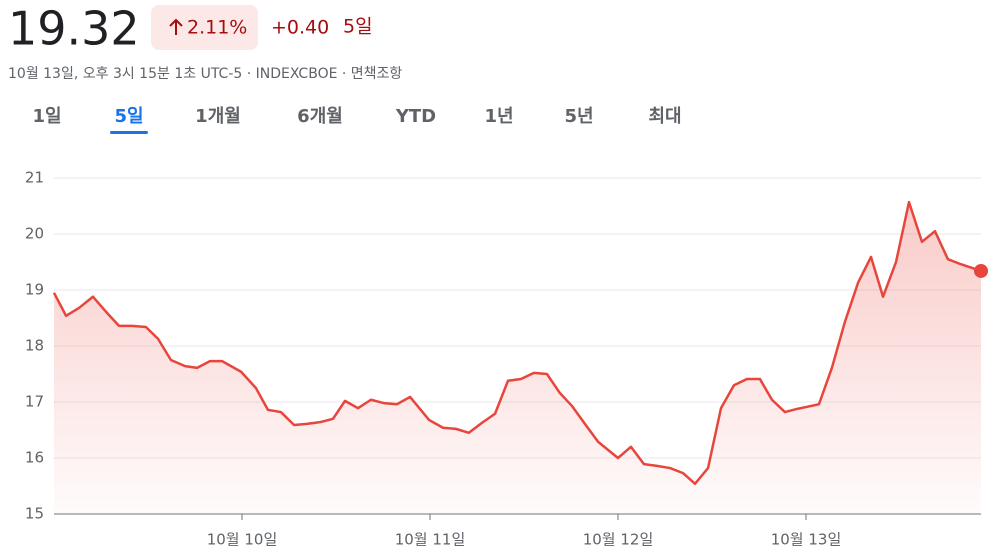 The width and height of the screenshot is (1001, 557). I want to click on y-tick-label: 15, so click(34, 514).